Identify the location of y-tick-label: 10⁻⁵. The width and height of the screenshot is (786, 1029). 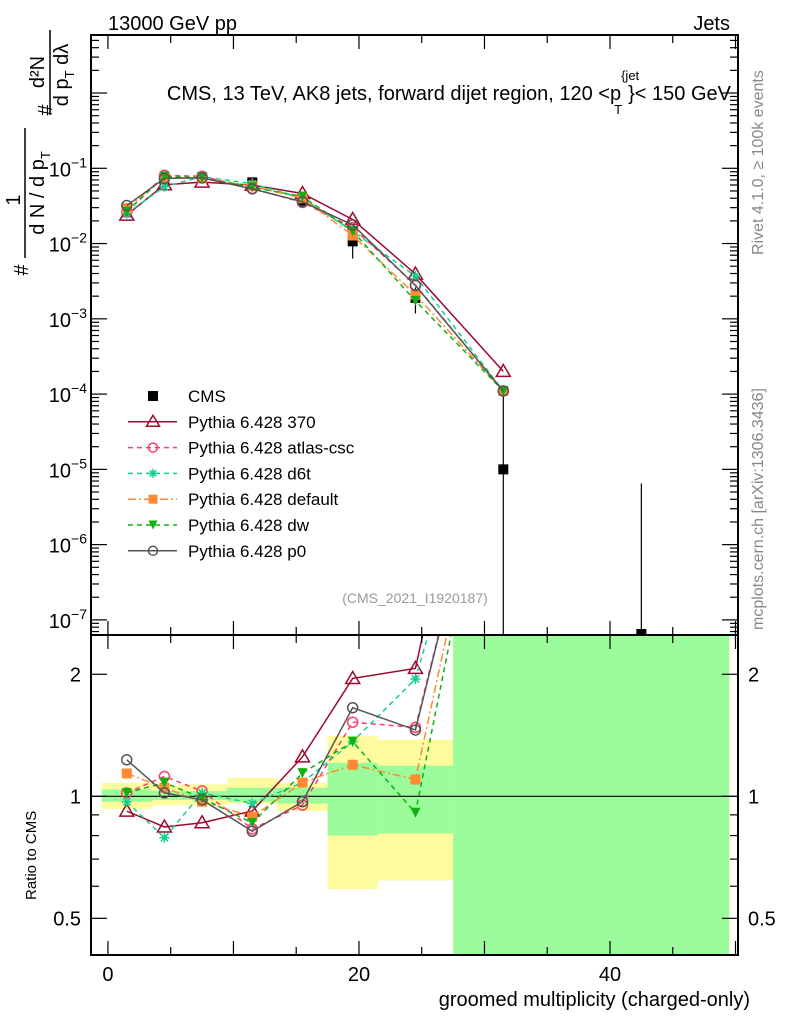
(68, 468).